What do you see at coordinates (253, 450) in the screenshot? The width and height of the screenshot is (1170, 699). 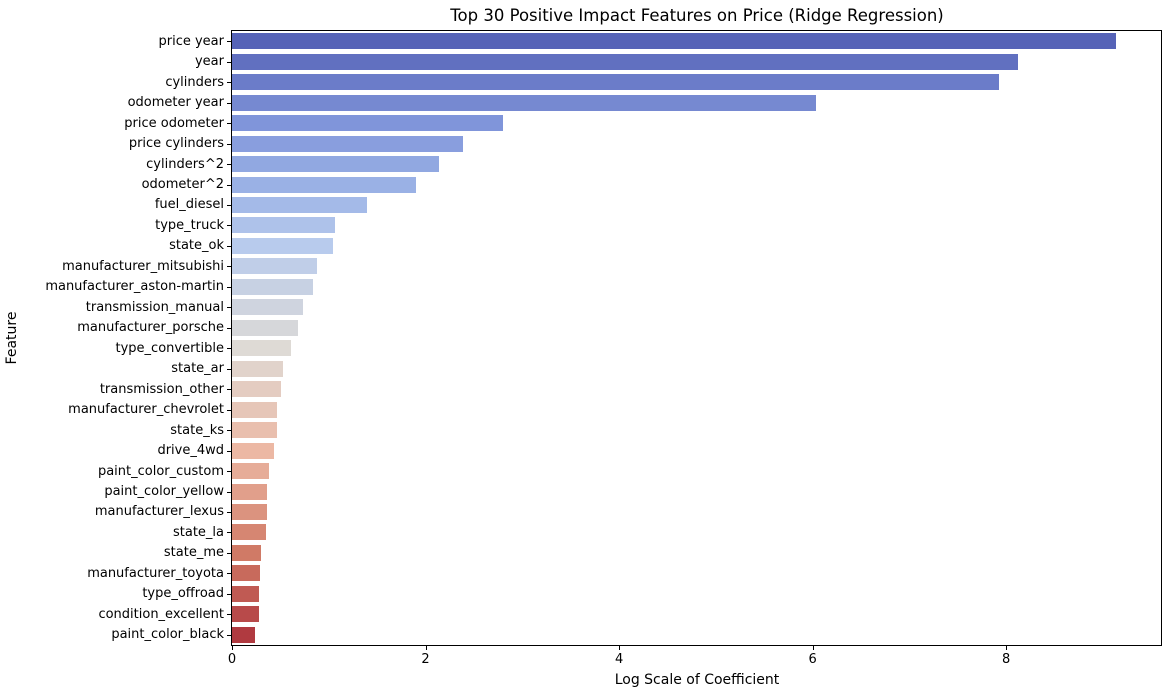 I see `bar-drive-4wd` at bounding box center [253, 450].